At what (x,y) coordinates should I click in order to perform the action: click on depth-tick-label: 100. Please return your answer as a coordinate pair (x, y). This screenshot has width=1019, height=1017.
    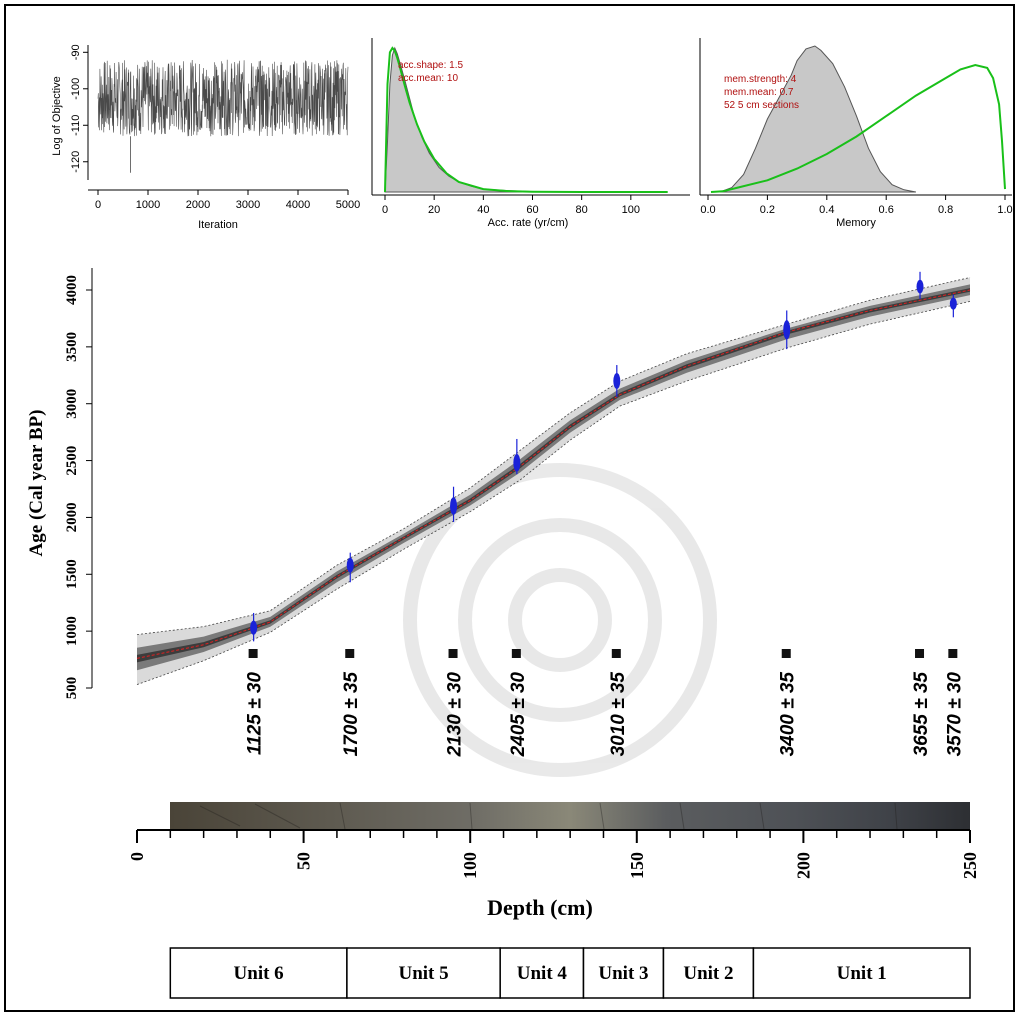
    Looking at the image, I should click on (470, 865).